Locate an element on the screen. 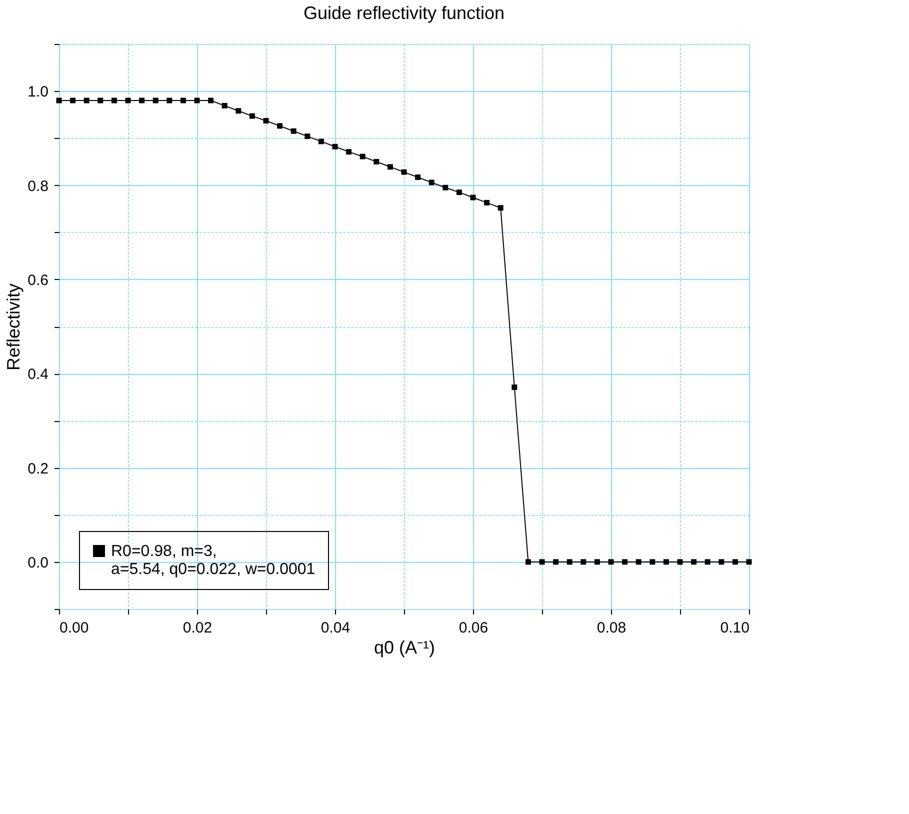 The width and height of the screenshot is (909, 814). y-tick-label: 1.0 is located at coordinates (38, 92).